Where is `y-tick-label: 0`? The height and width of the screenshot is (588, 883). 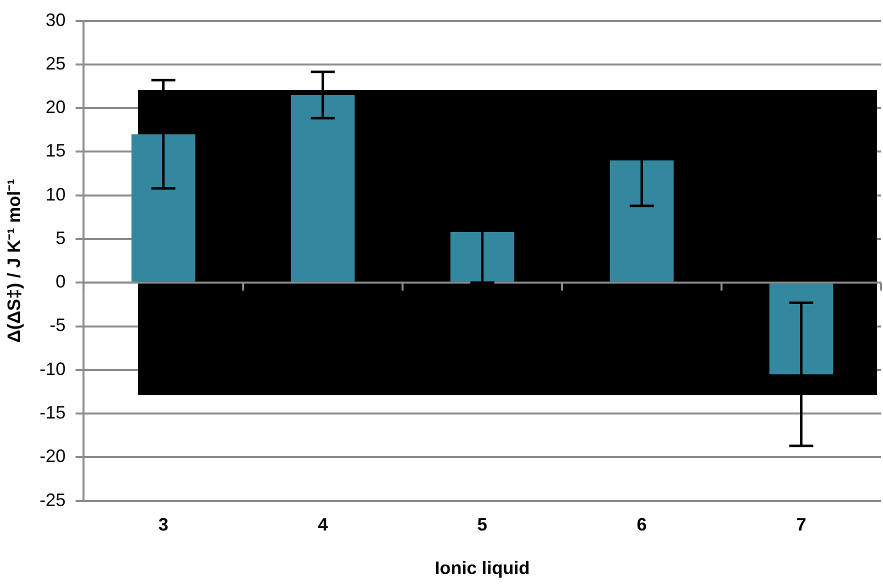
y-tick-label: 0 is located at coordinates (61, 282).